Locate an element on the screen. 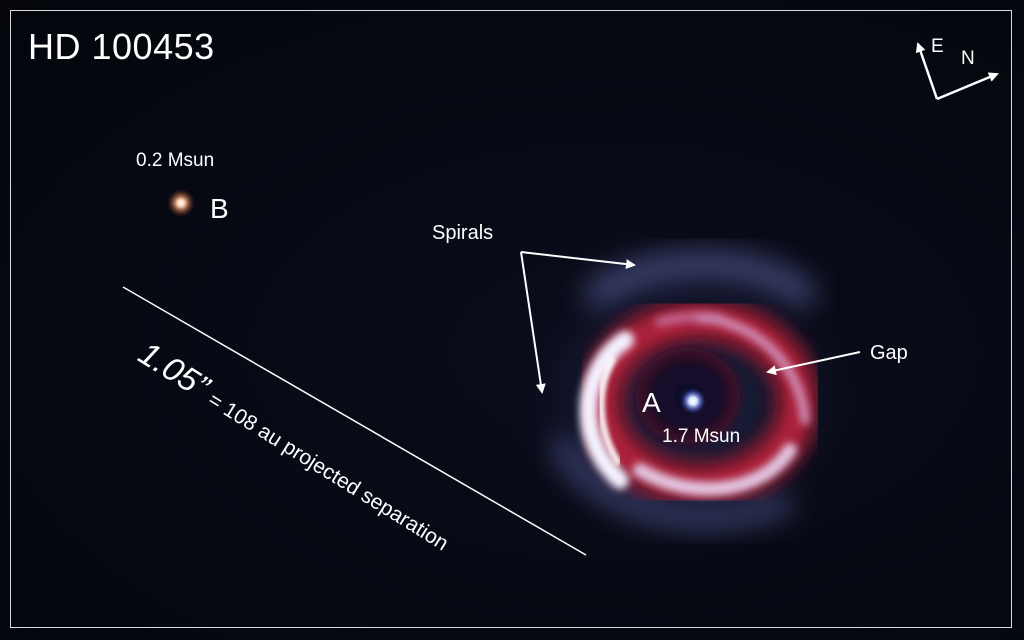  compass-east-label: E is located at coordinates (937, 46).